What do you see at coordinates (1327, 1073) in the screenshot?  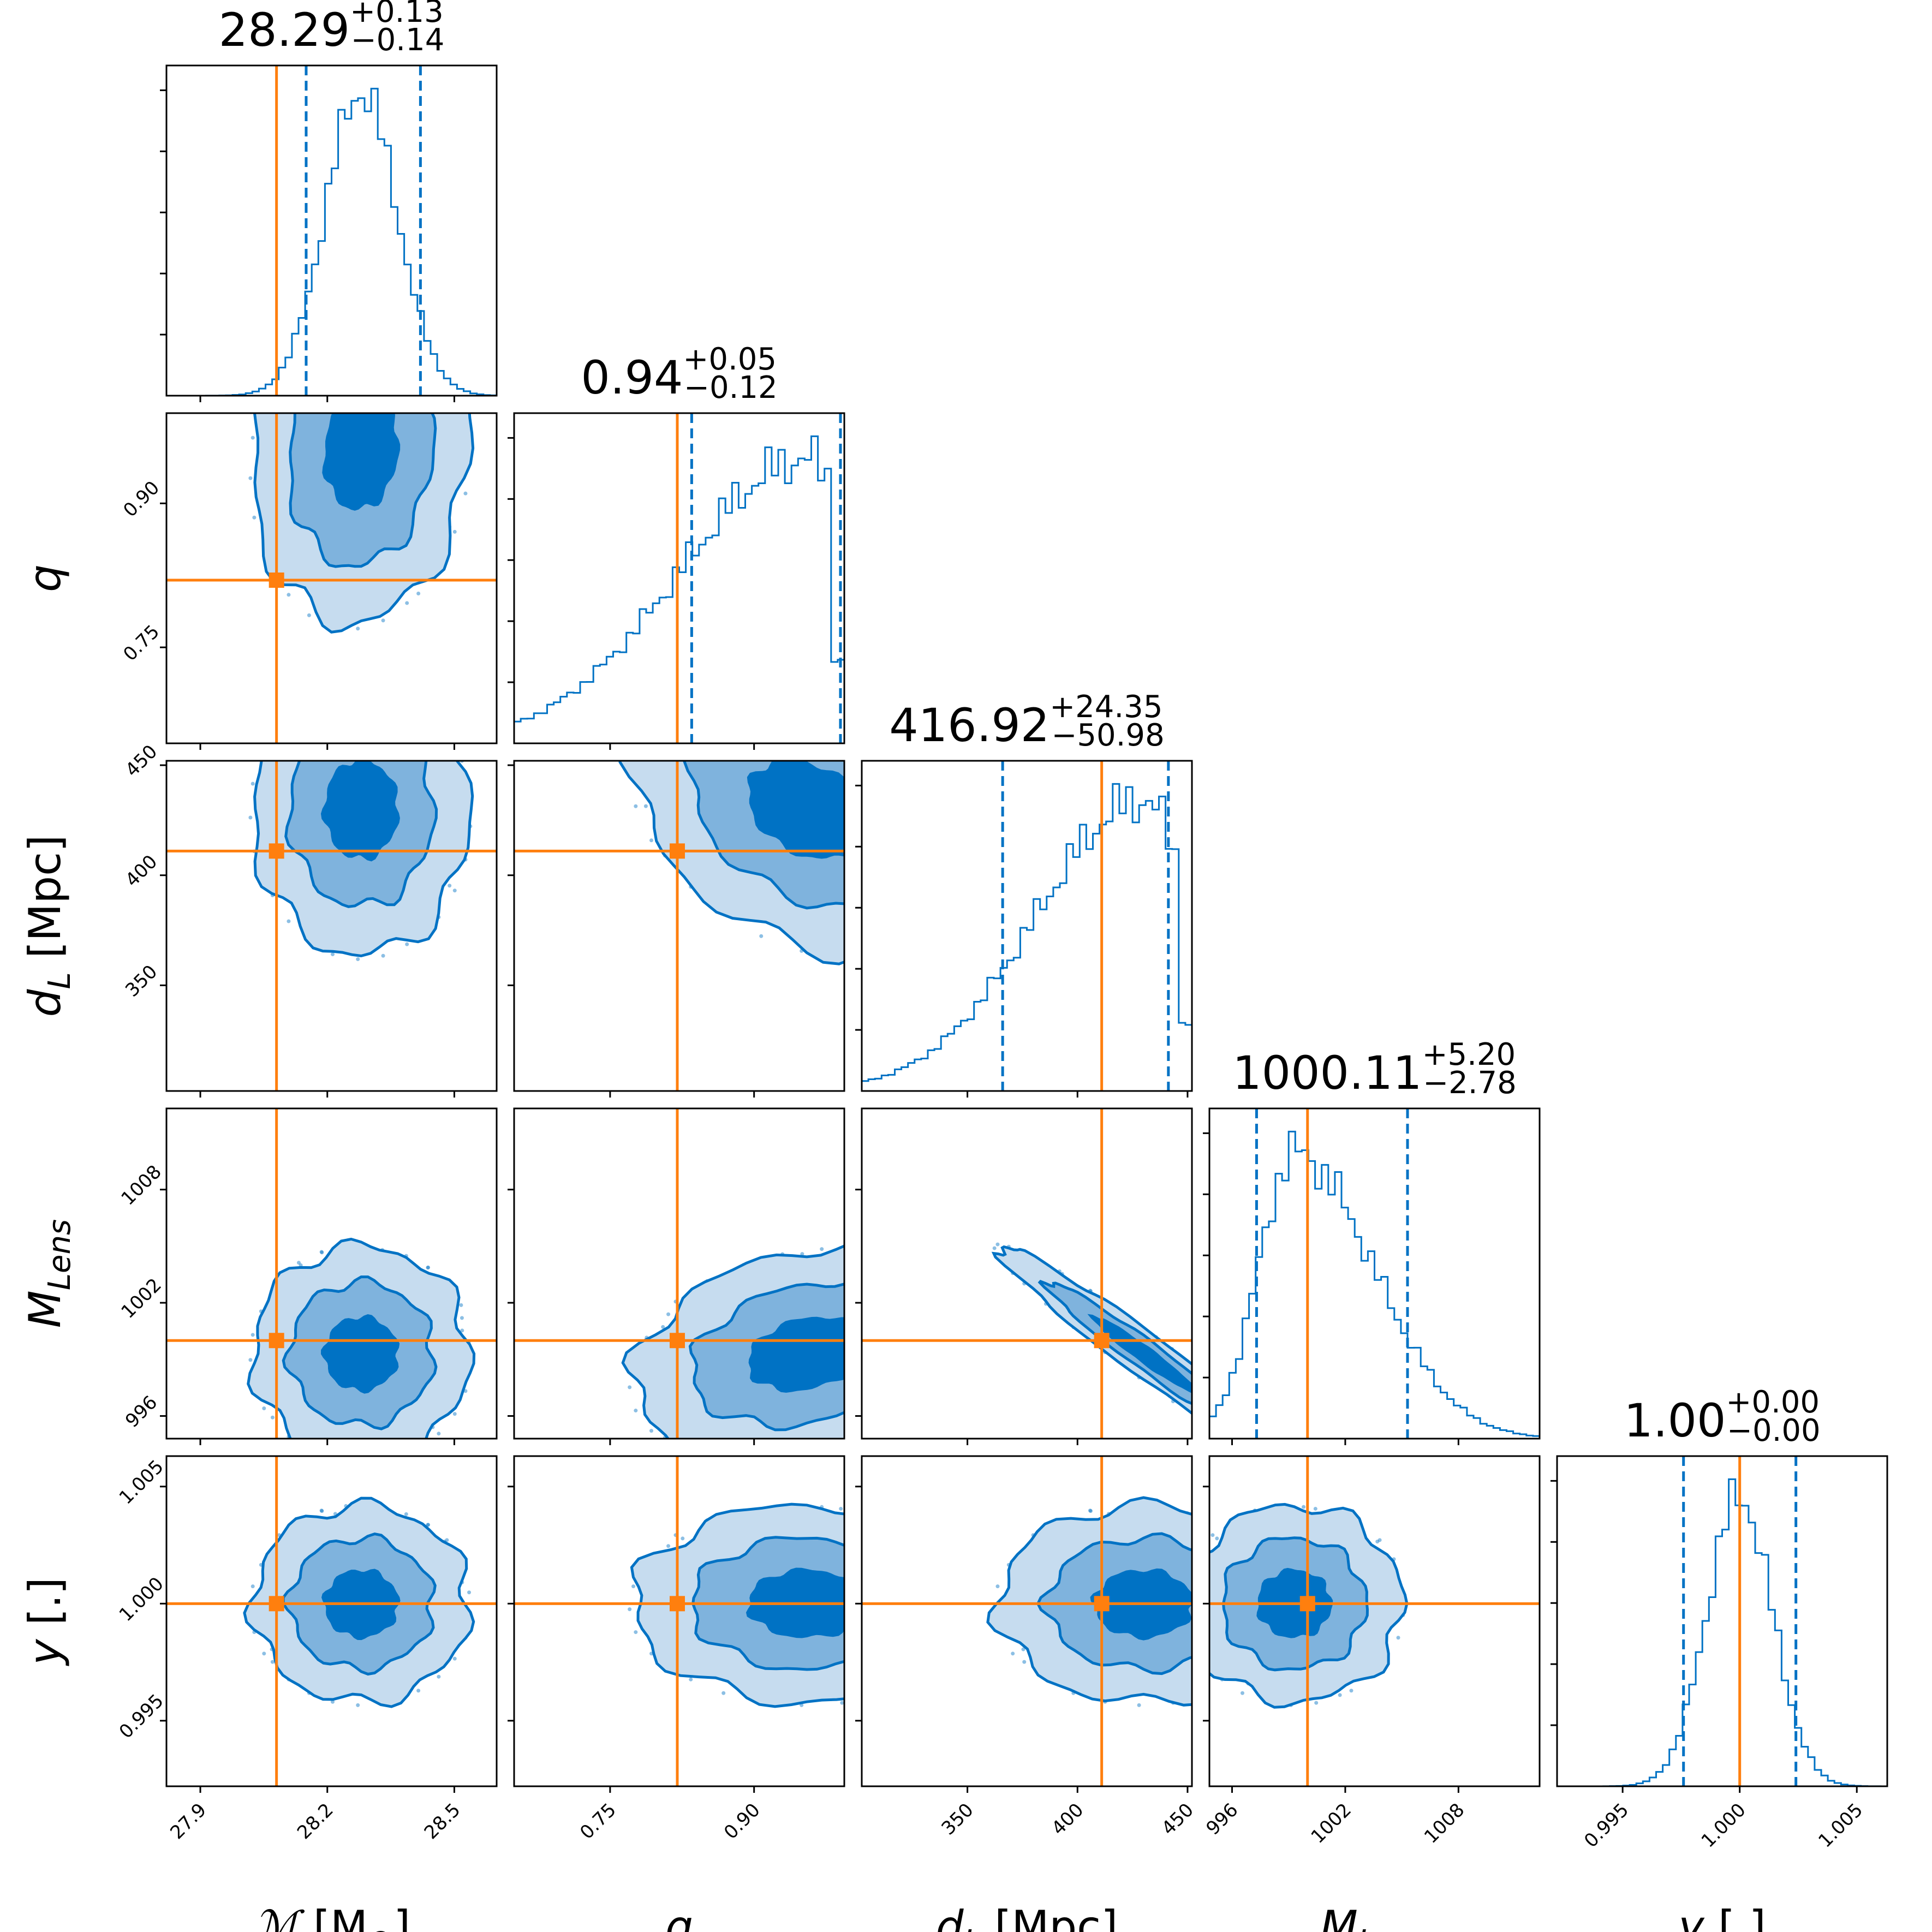 I see `title-median: 1000.11` at bounding box center [1327, 1073].